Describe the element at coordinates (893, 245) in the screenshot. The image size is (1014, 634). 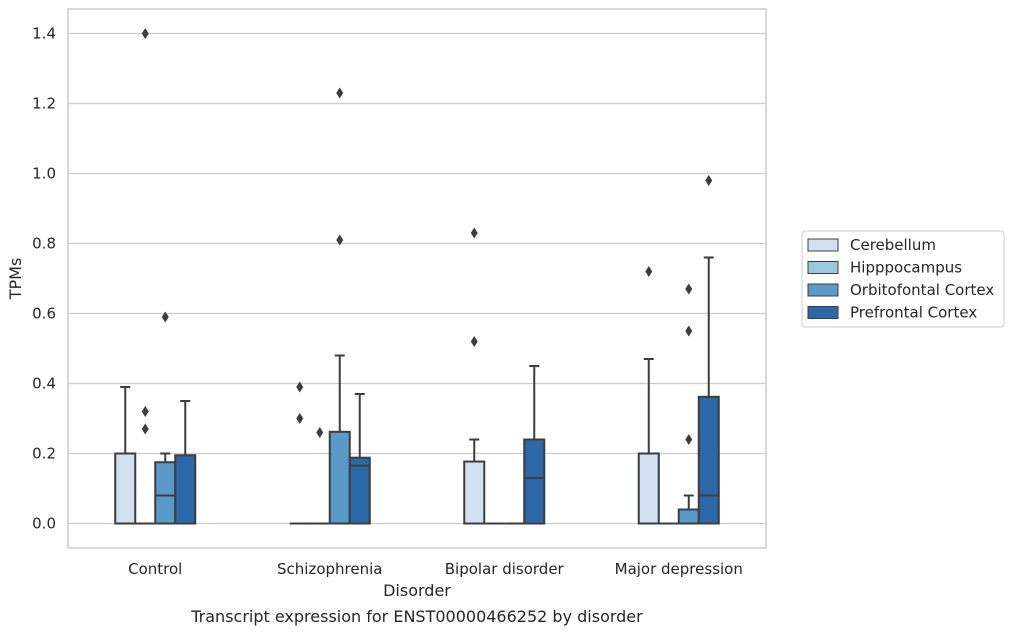
I see `legend-label: Cerebellum` at that location.